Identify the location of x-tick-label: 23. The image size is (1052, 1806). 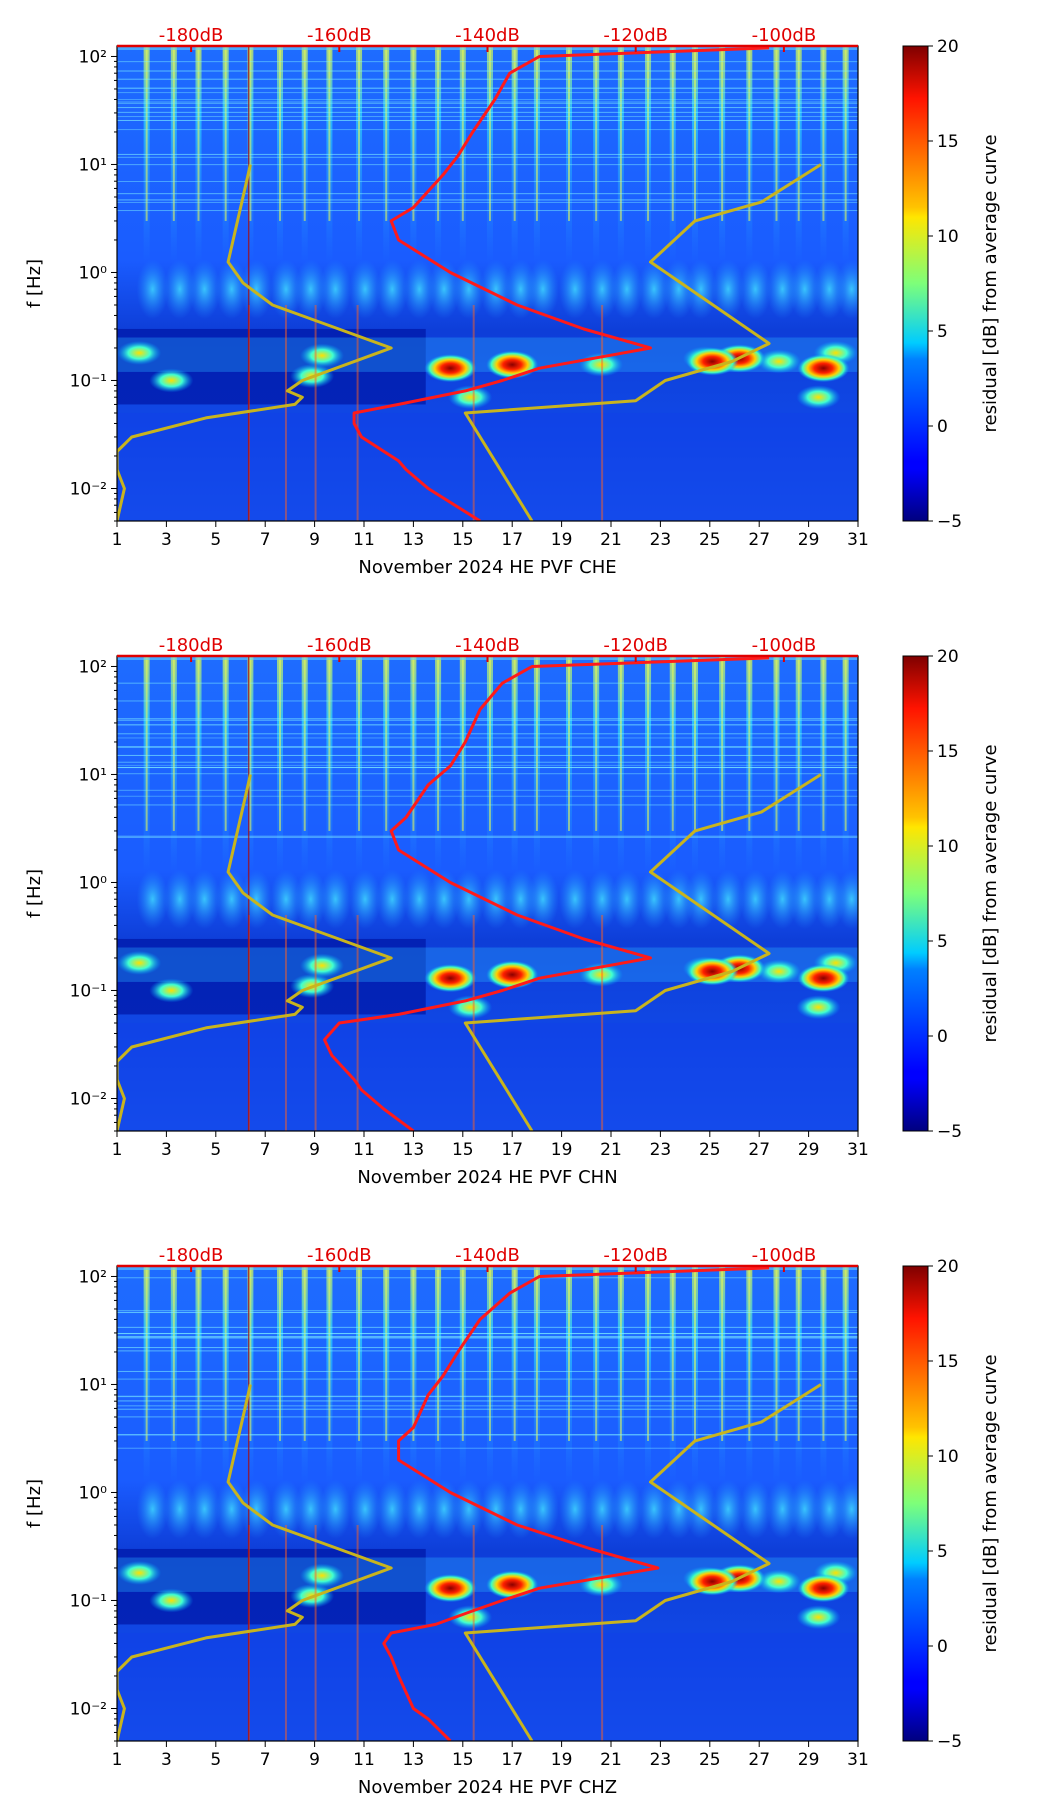
(661, 1760).